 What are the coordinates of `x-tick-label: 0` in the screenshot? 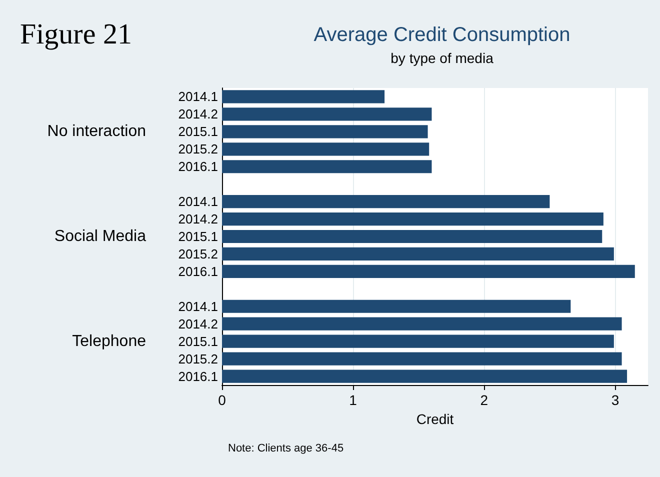 It's located at (222, 400).